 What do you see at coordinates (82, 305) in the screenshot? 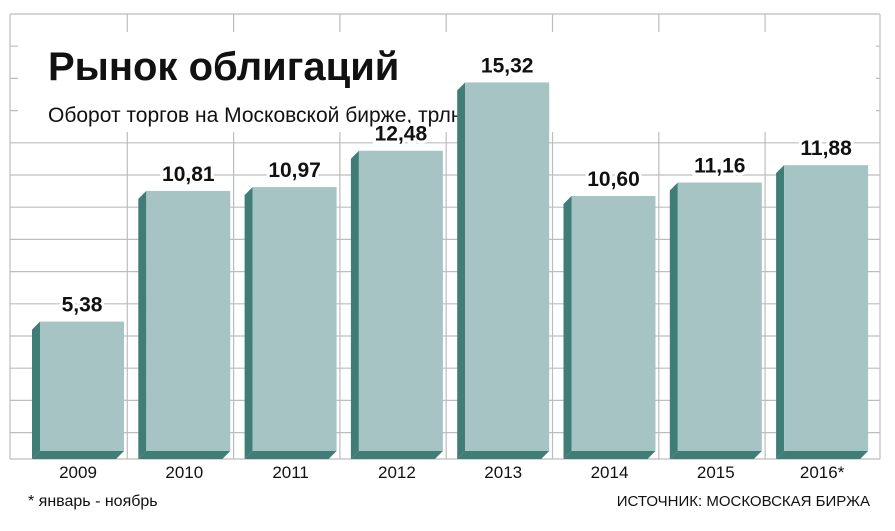
I see `value-label: 5,38` at bounding box center [82, 305].